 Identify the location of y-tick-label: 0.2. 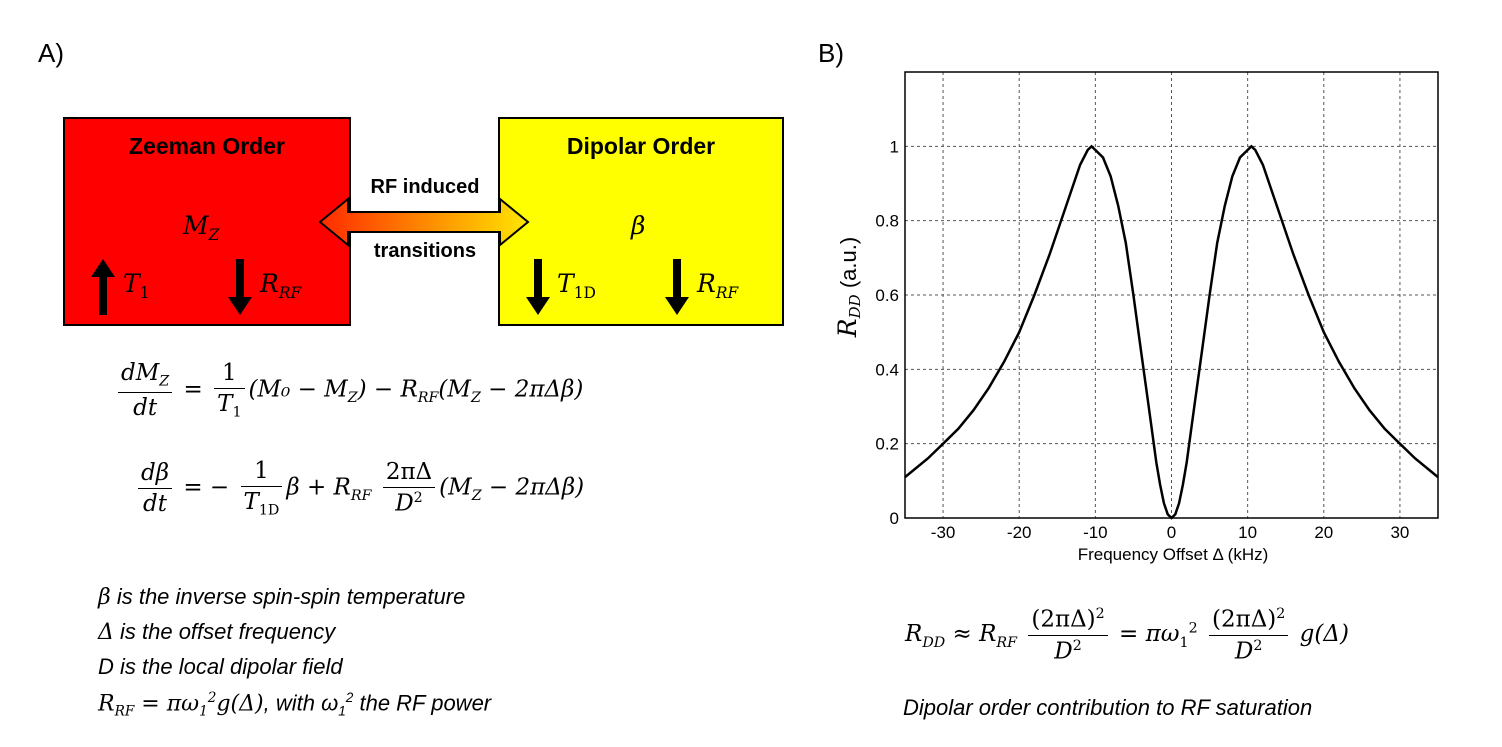
(887, 444).